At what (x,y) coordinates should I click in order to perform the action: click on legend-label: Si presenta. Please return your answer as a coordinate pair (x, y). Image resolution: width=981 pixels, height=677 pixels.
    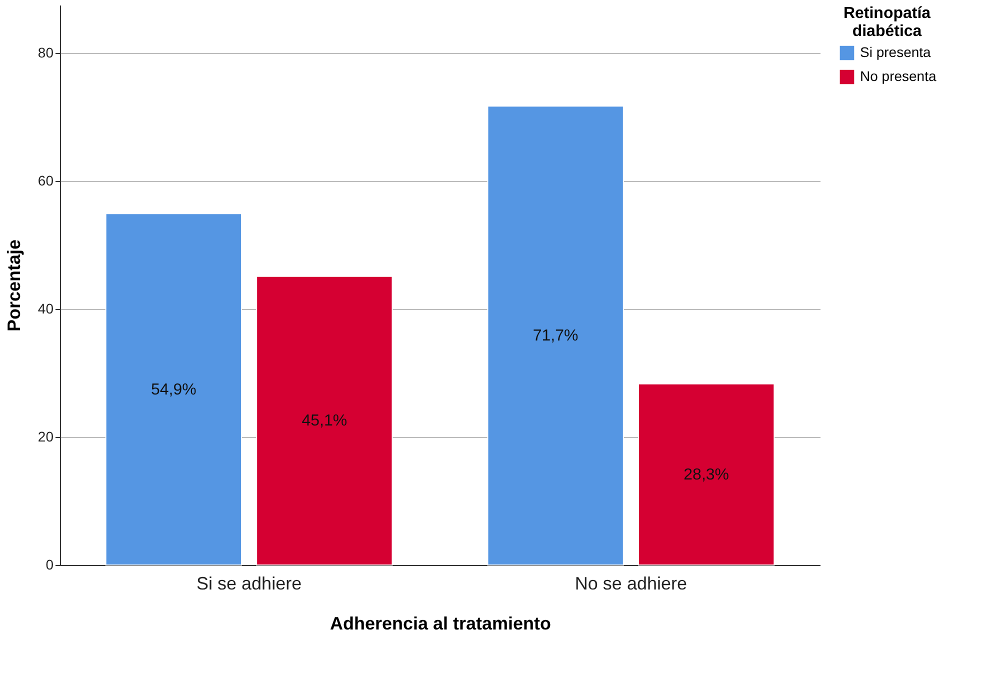
    Looking at the image, I should click on (896, 52).